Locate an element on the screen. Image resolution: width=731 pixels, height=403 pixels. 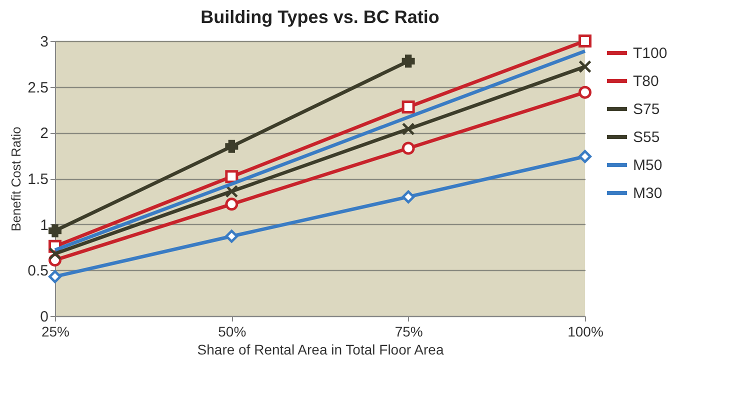
y-tick-label: 1 is located at coordinates (44, 225).